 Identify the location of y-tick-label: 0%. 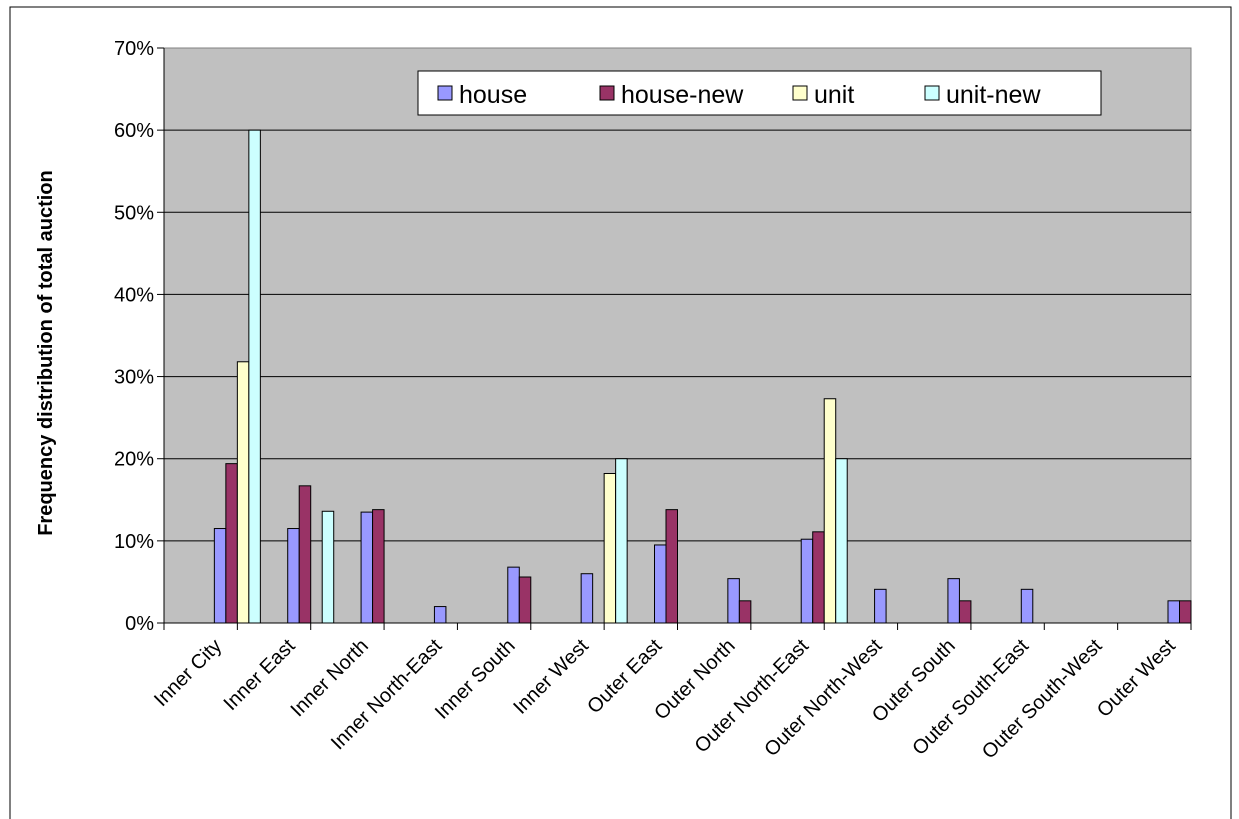
(139, 624).